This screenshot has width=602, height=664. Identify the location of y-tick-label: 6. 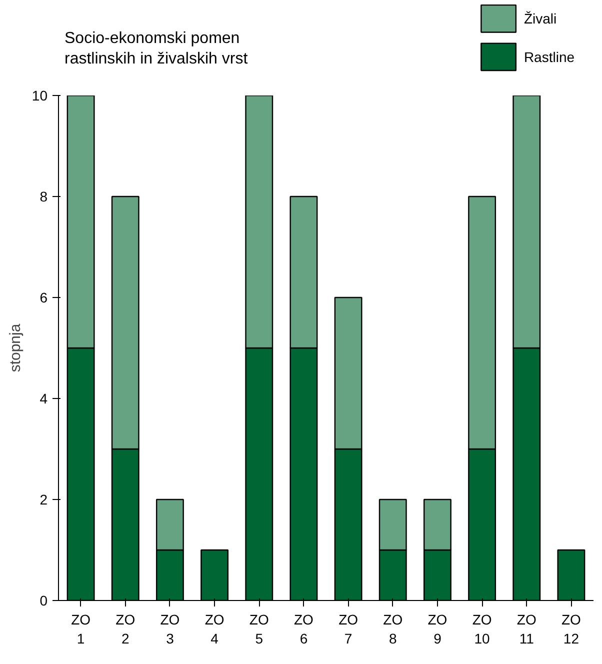
(44, 298).